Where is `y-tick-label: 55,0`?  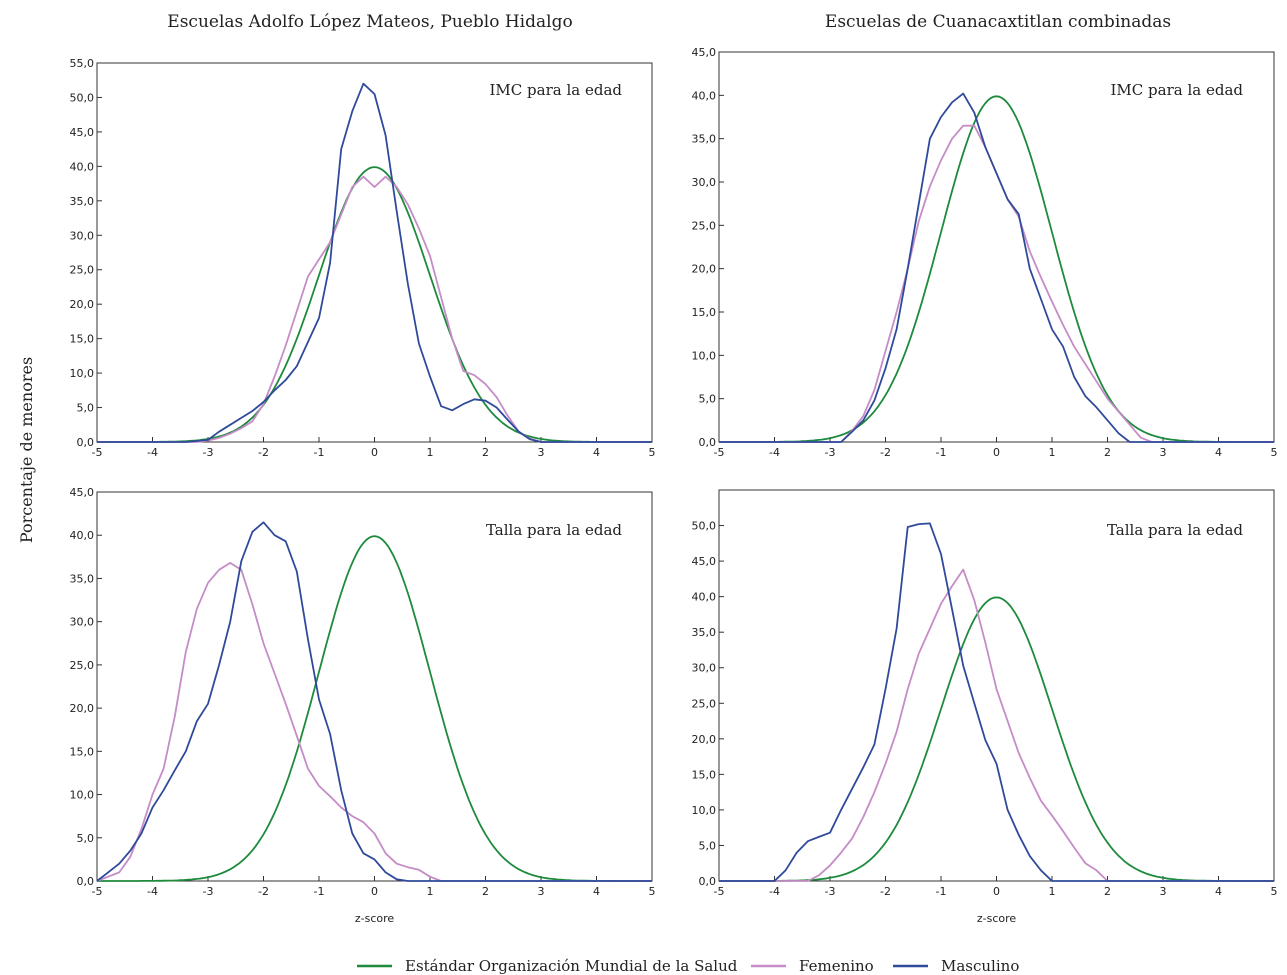 y-tick-label: 55,0 is located at coordinates (82, 63).